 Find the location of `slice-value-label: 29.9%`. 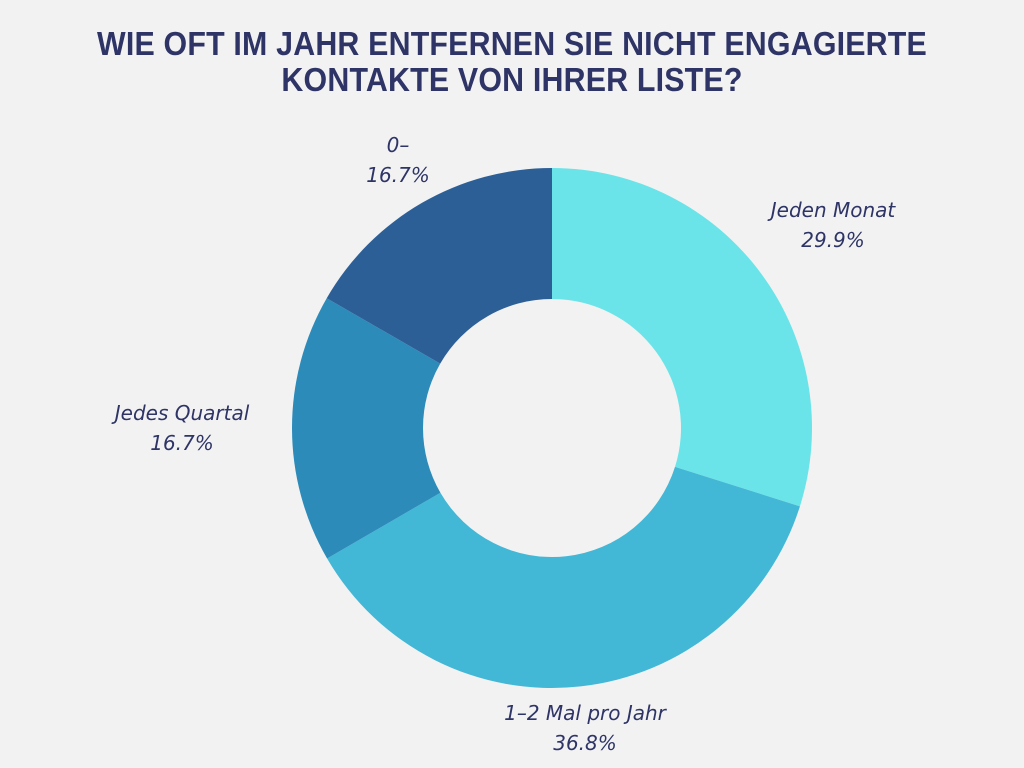

slice-value-label: 29.9% is located at coordinates (833, 240).